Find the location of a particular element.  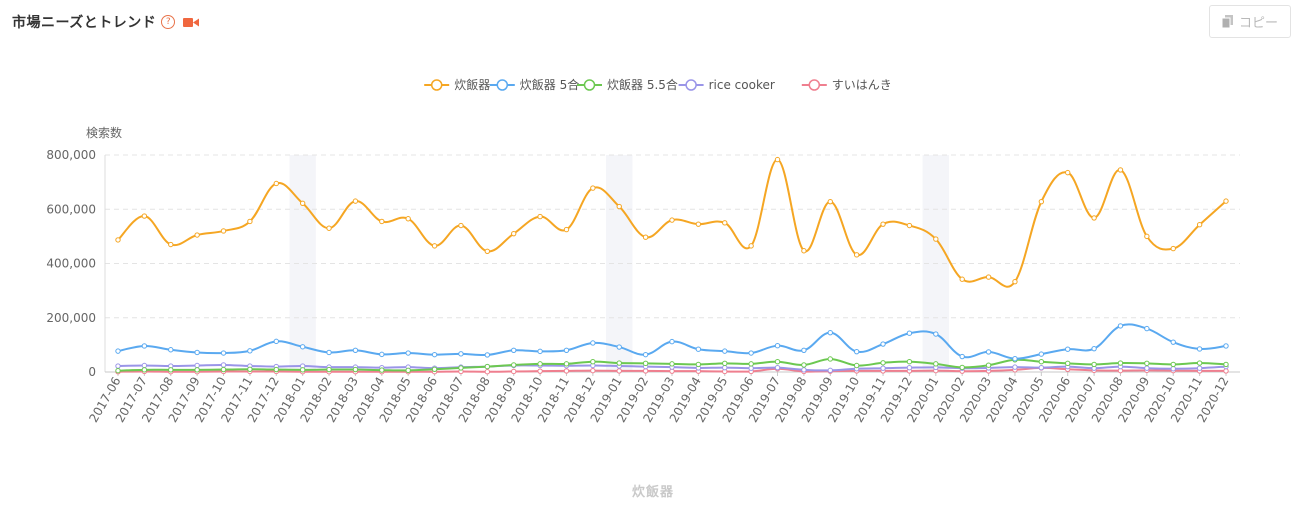

legend-item: 炊飯器 5.5合 is located at coordinates (627, 84).